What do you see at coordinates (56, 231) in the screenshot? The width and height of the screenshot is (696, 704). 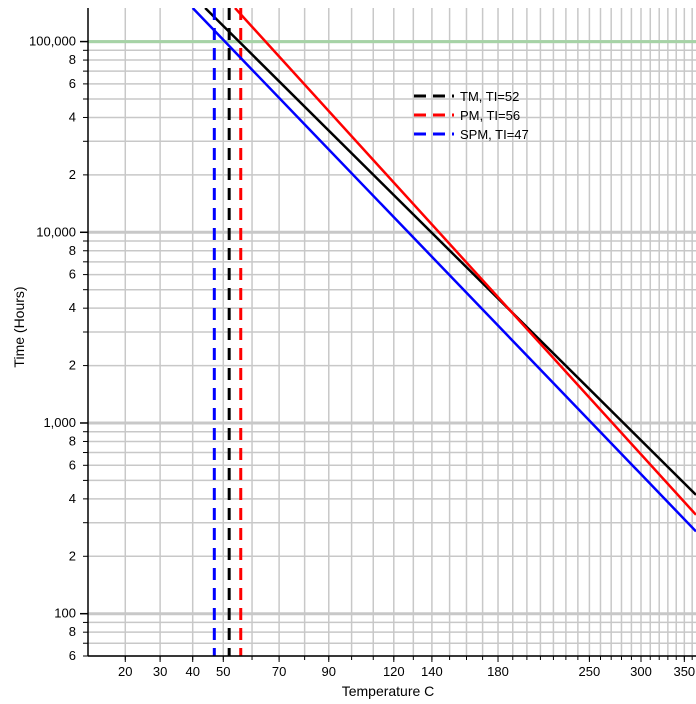 I see `y-major-tick-label: 10,000` at bounding box center [56, 231].